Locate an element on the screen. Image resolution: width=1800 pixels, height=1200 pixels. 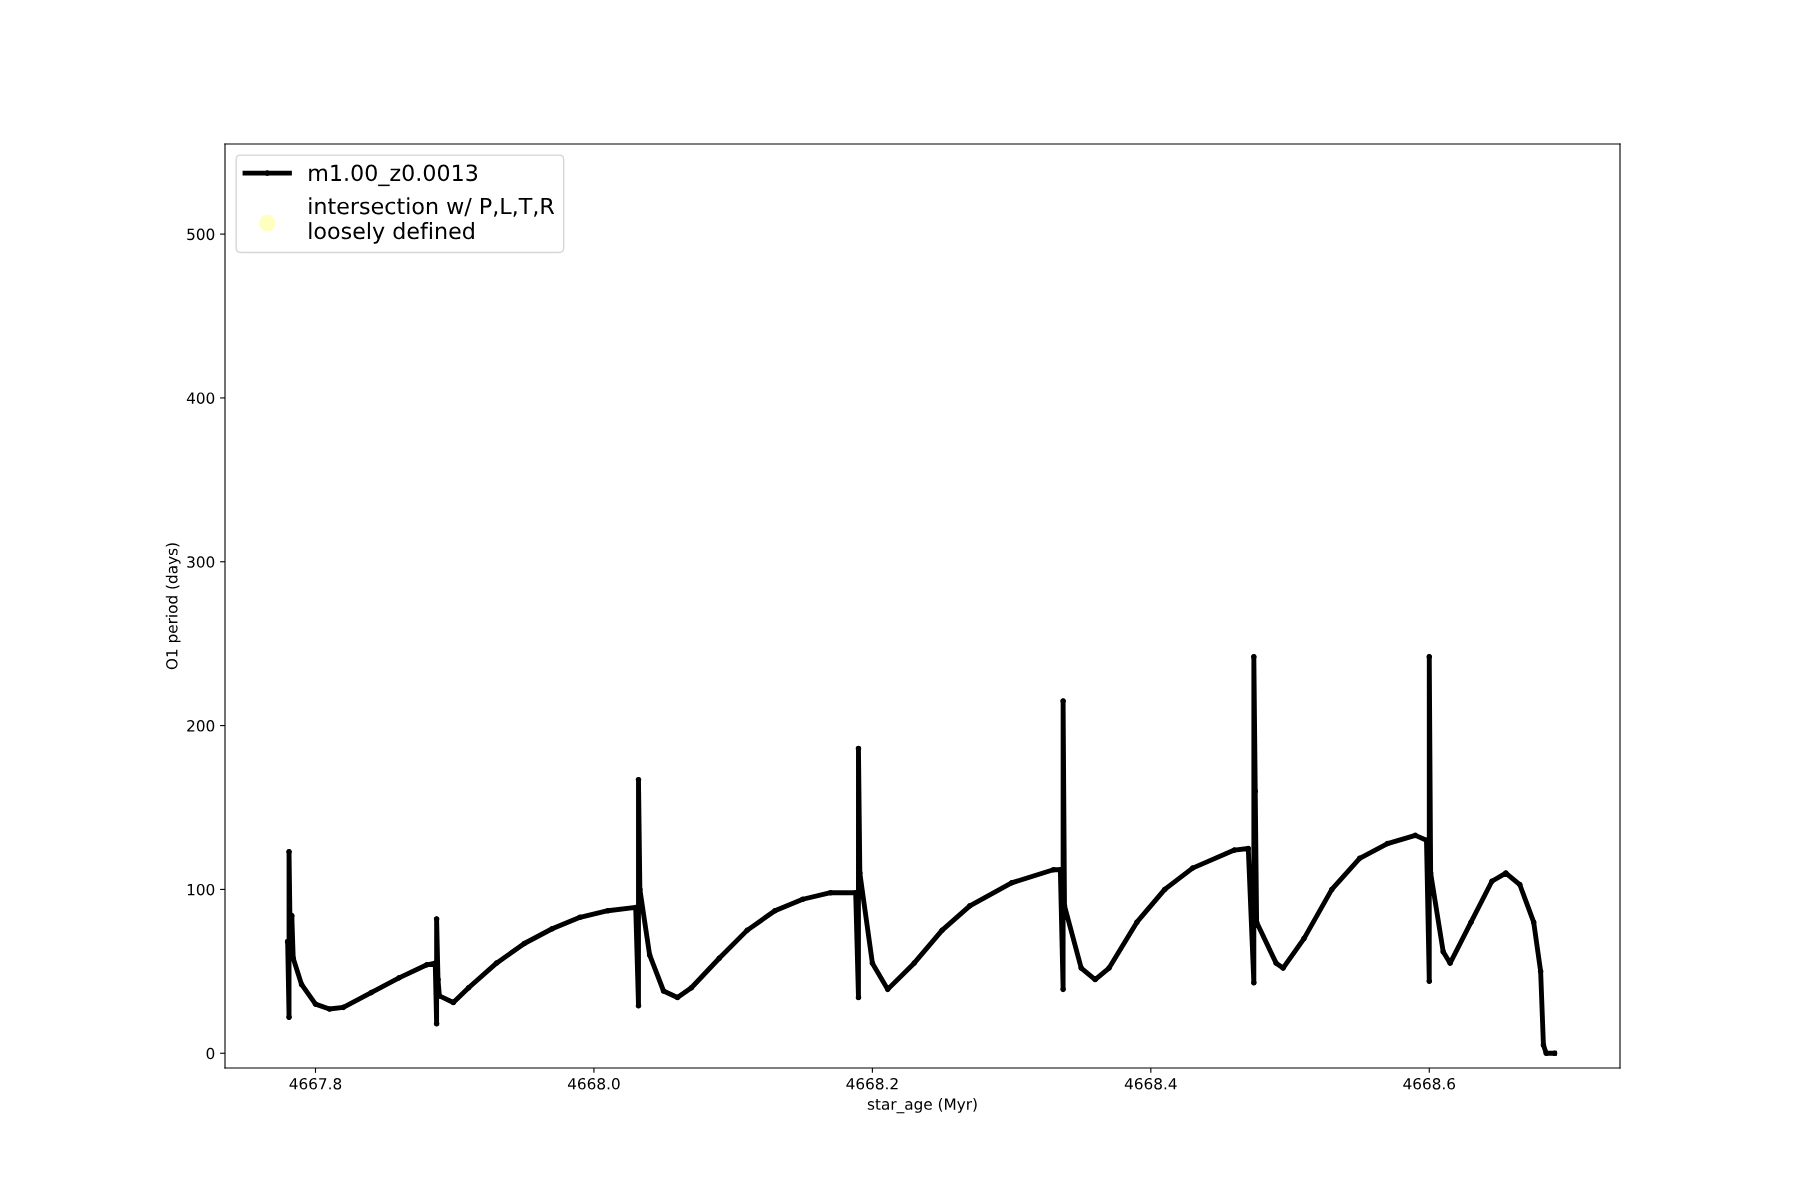
legend-label: m1.00_z0.0013 is located at coordinates (393, 175).